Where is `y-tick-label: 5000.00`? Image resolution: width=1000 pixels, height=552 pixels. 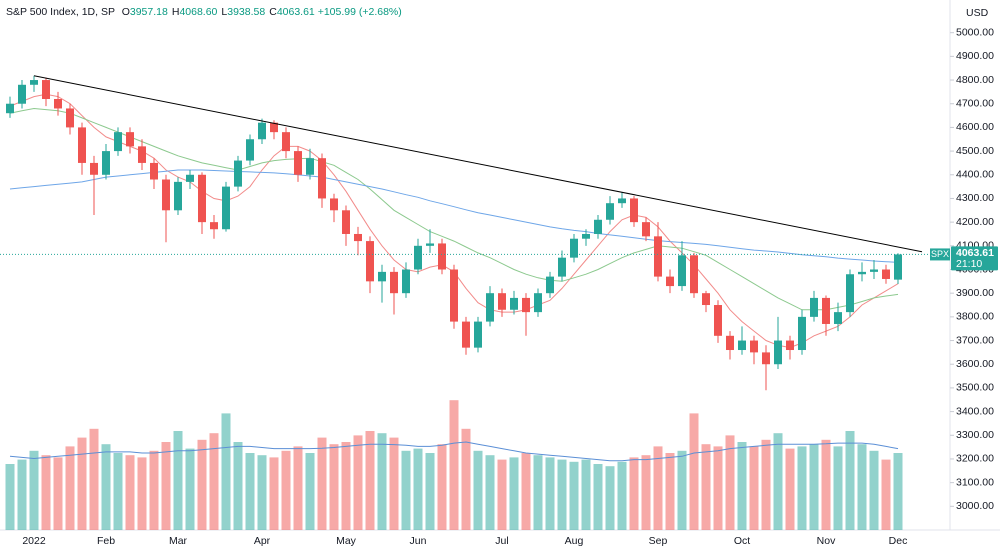 y-tick-label: 5000.00 is located at coordinates (975, 32).